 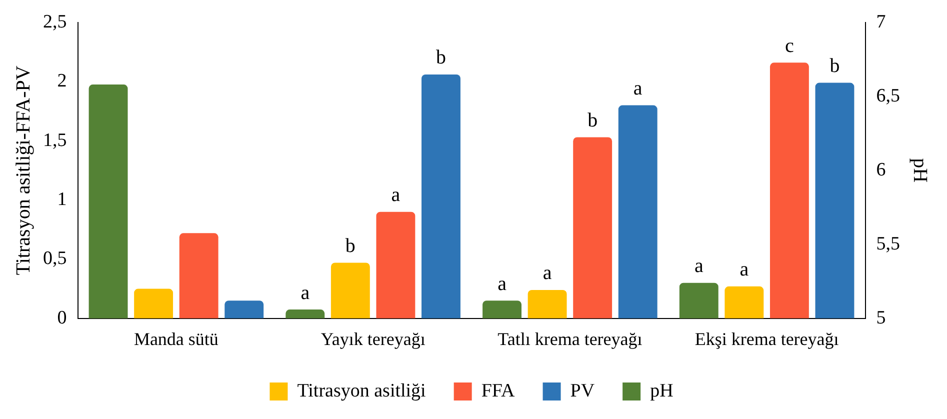 I want to click on legend-label: pH, so click(x=662, y=391).